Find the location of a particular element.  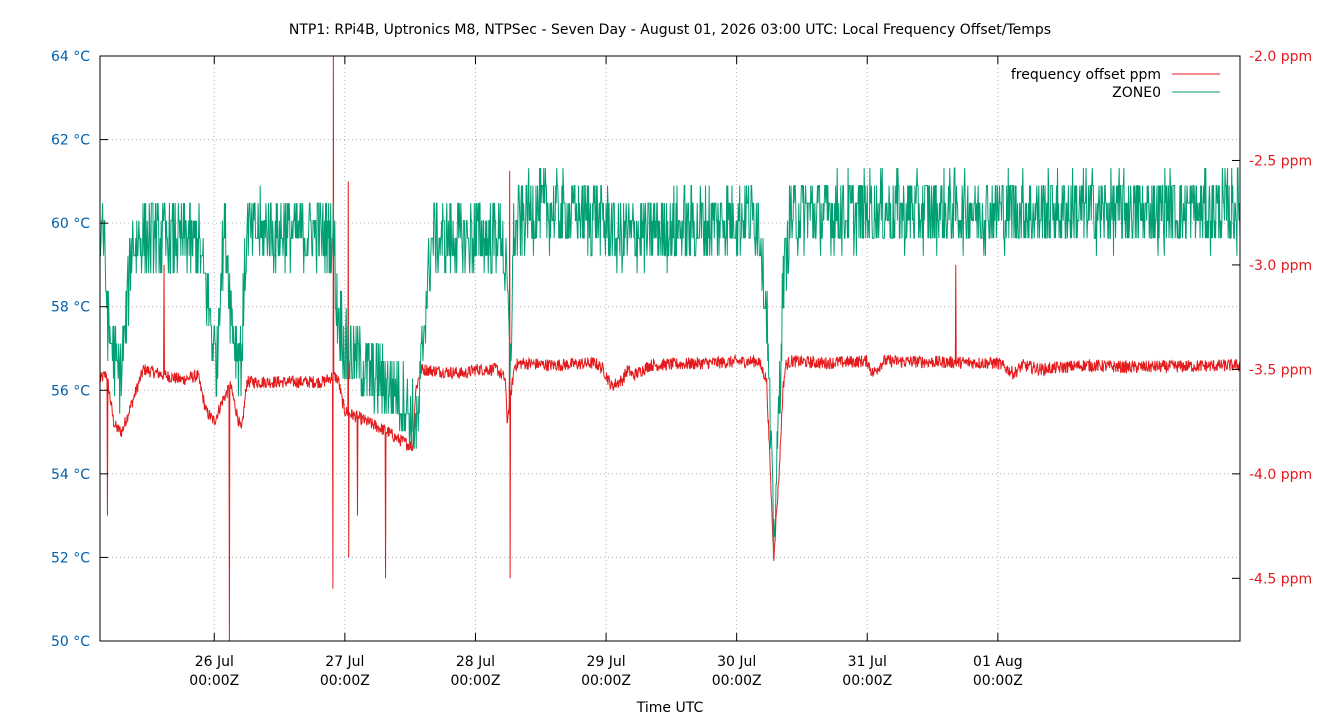

x-tick-label-date: 27 Jul is located at coordinates (344, 662).